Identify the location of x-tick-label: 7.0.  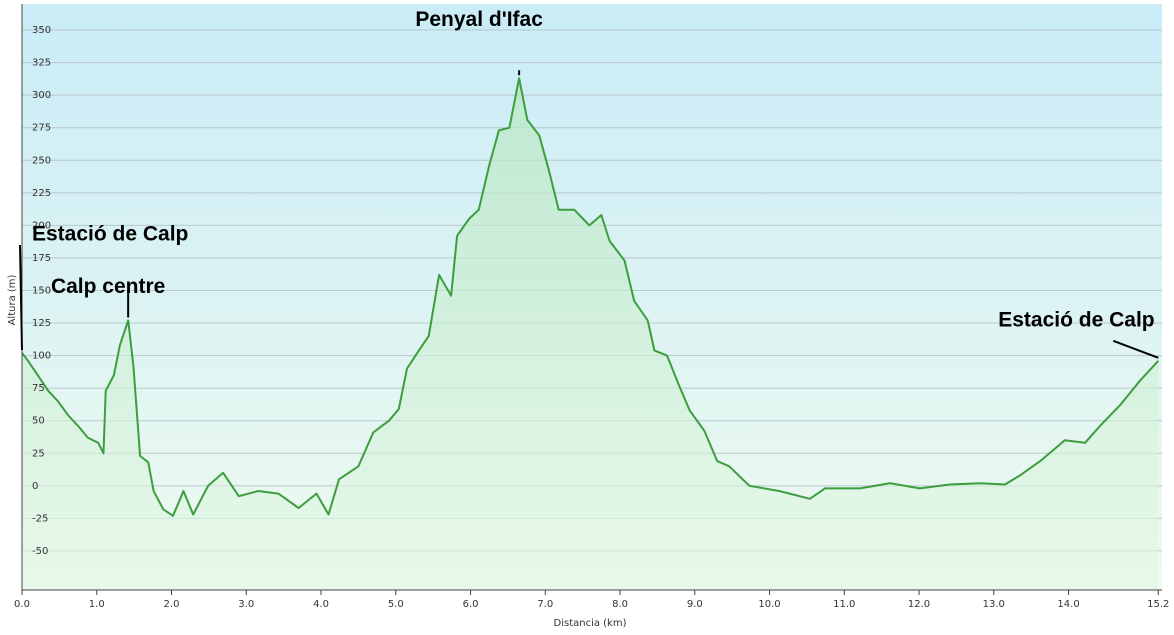
(545, 604).